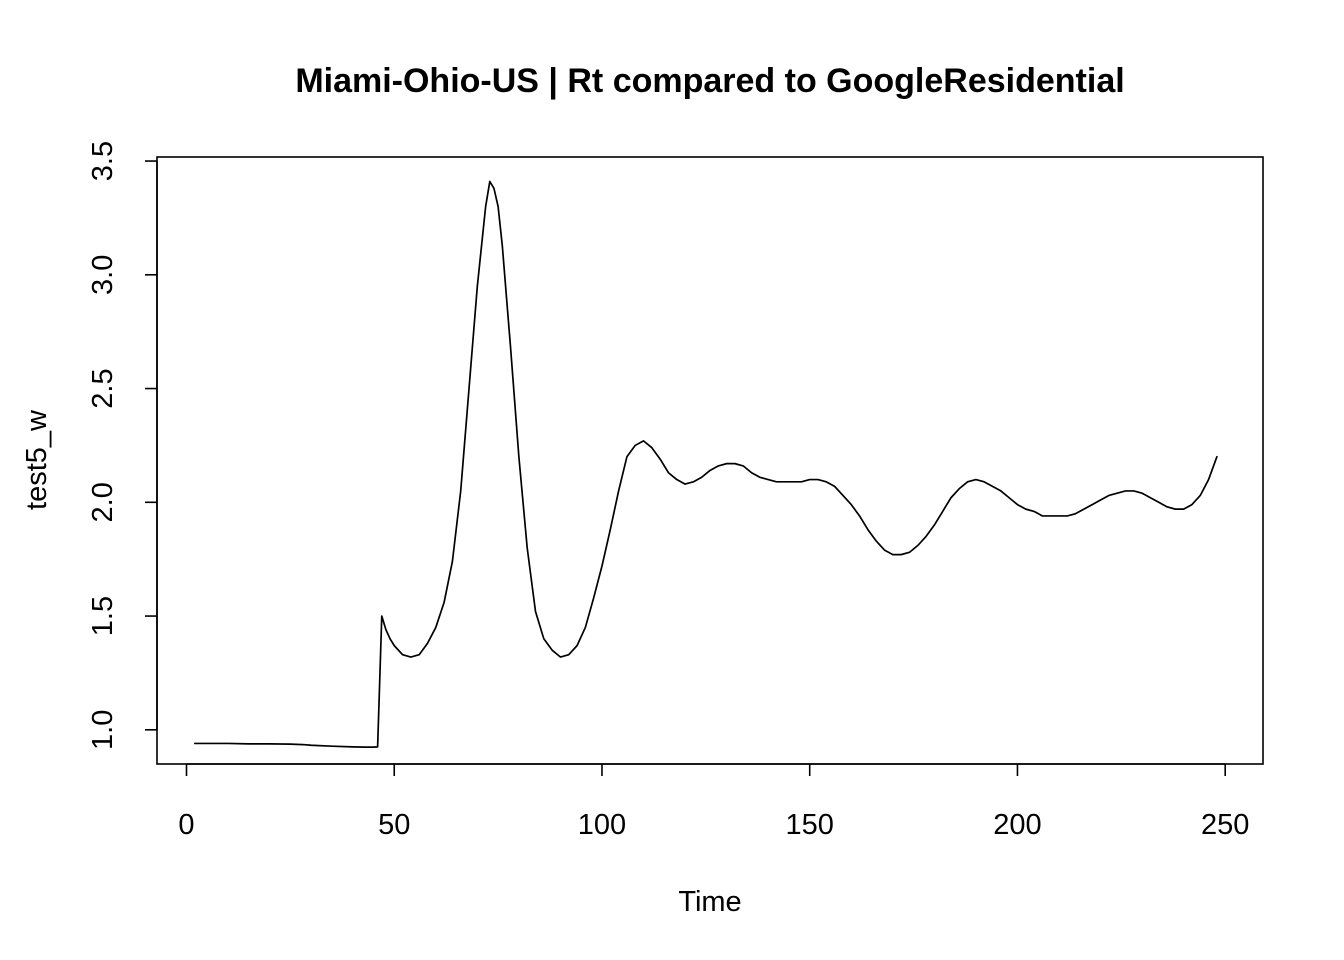 This screenshot has height=960, width=1344. I want to click on y-tick-label: 2.0, so click(103, 502).